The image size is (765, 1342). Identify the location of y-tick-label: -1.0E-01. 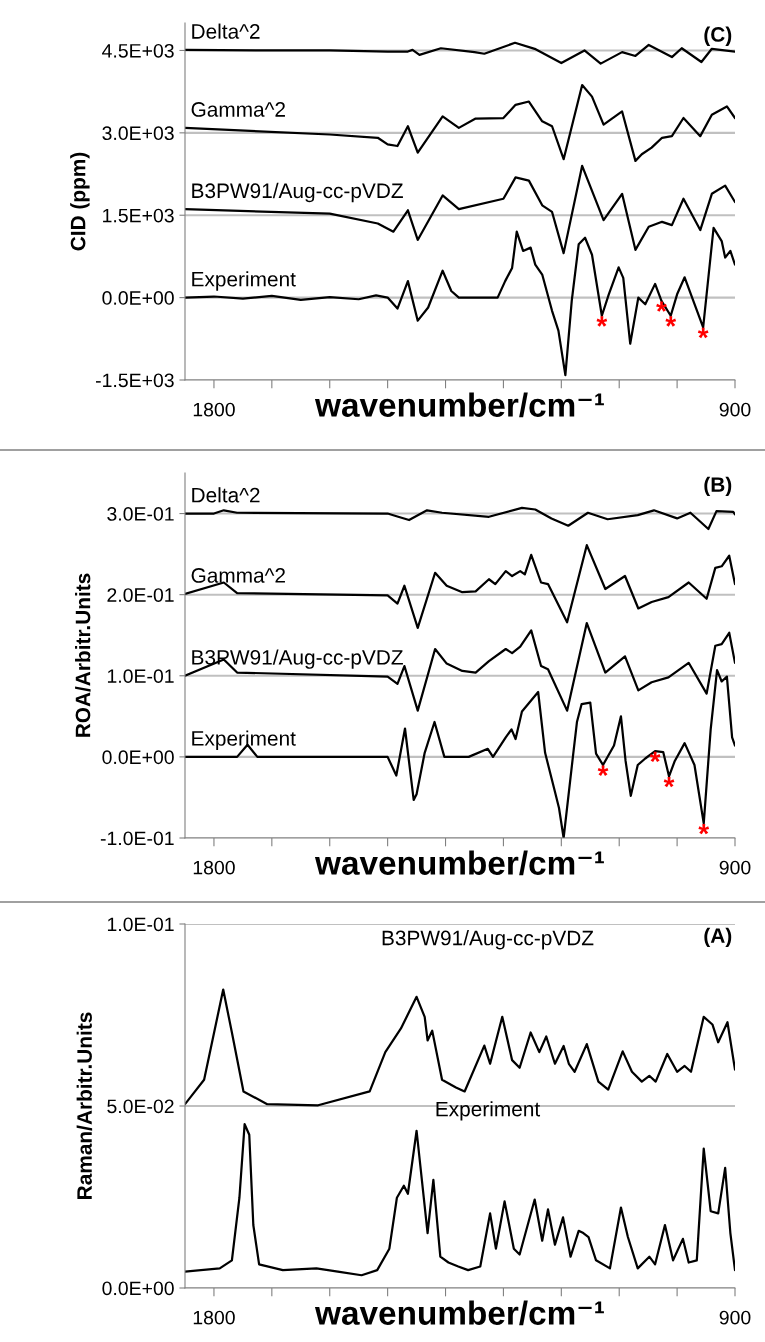
(137, 838).